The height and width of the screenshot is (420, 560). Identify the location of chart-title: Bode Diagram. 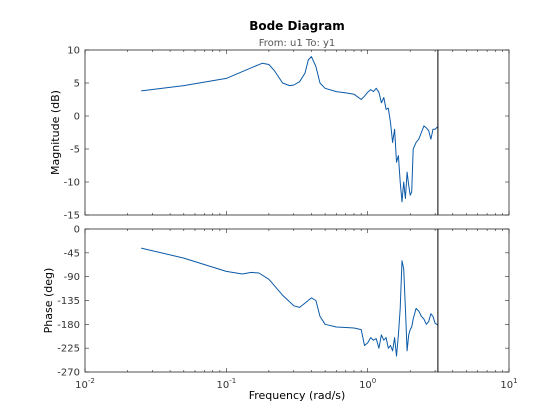
(297, 26).